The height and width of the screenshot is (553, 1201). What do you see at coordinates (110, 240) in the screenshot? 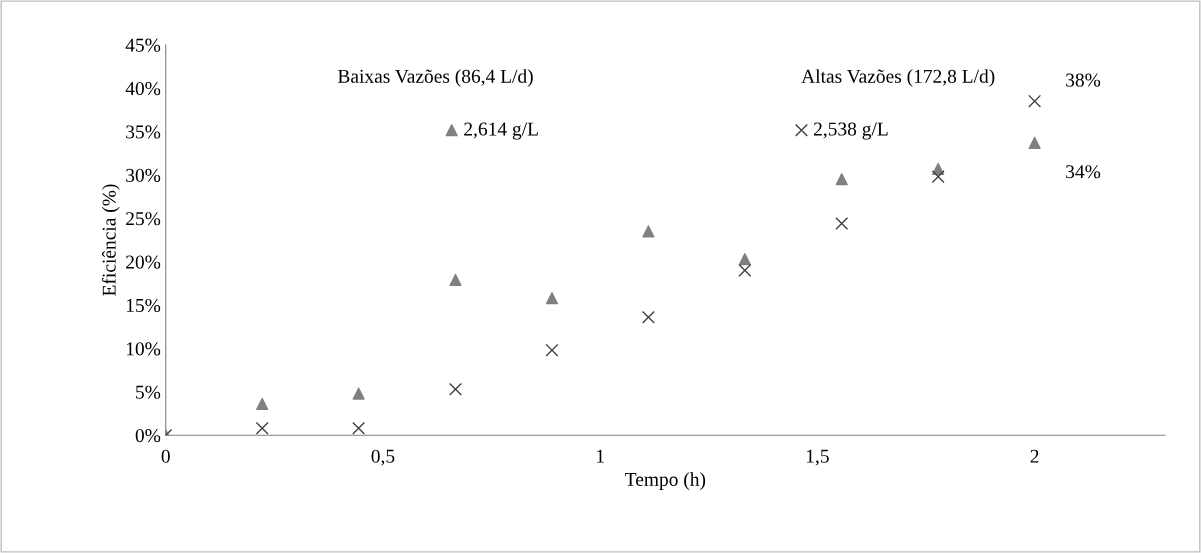
I see `y-axis-title: Eficiência (%)` at bounding box center [110, 240].